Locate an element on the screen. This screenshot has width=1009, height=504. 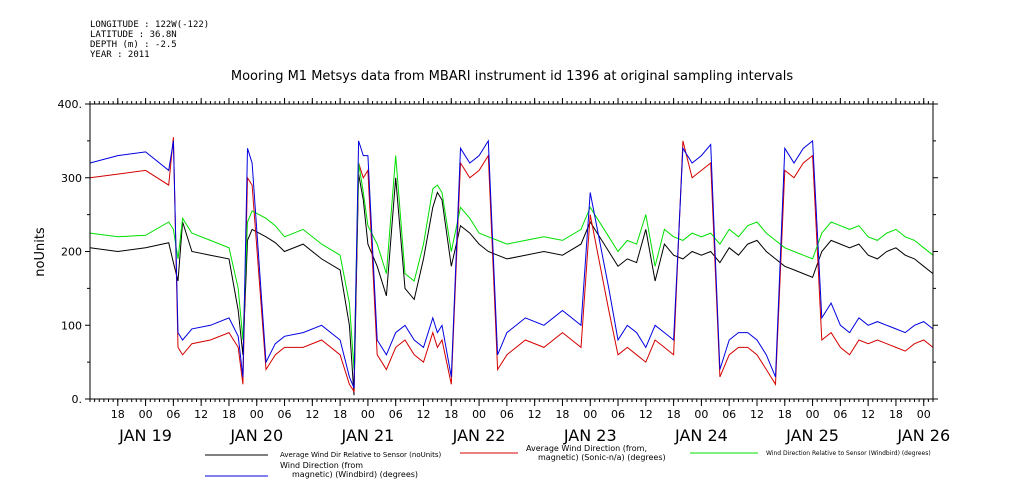
y-tick-label: 100 is located at coordinates (71, 325).